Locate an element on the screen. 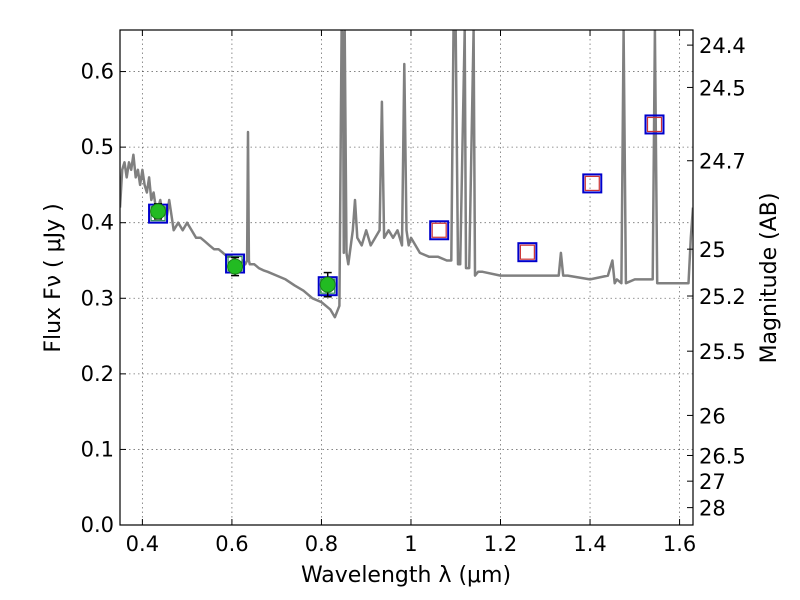 This screenshot has height=600, width=800. x-tick-label: 1.2 is located at coordinates (500, 544).